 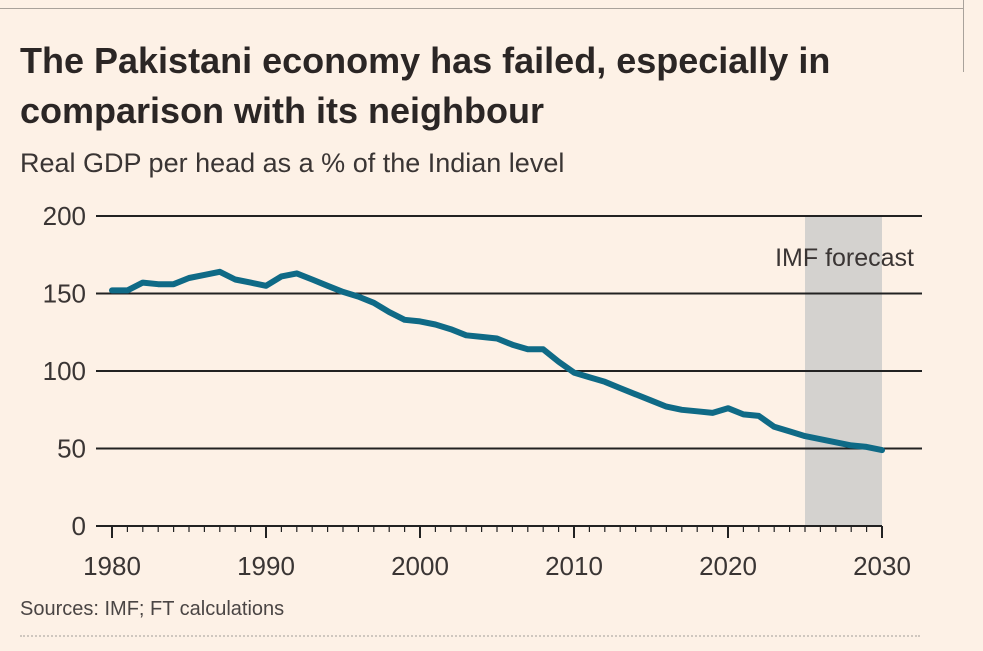 What do you see at coordinates (64, 294) in the screenshot?
I see `y-tick-label-150: 150` at bounding box center [64, 294].